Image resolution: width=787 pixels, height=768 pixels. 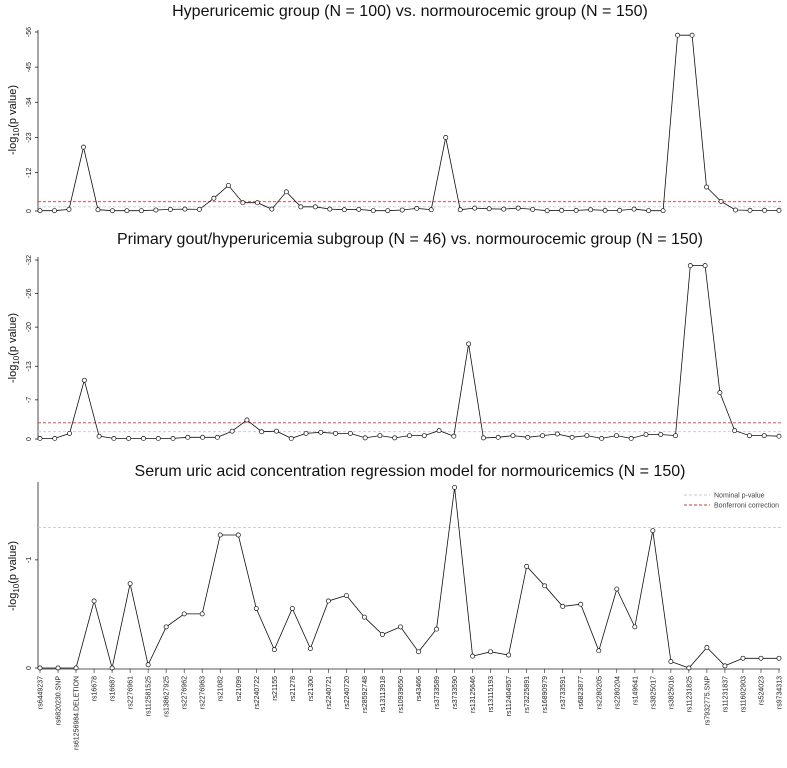 I want to click on x-tick-label: rs3733590, so click(x=455, y=692).